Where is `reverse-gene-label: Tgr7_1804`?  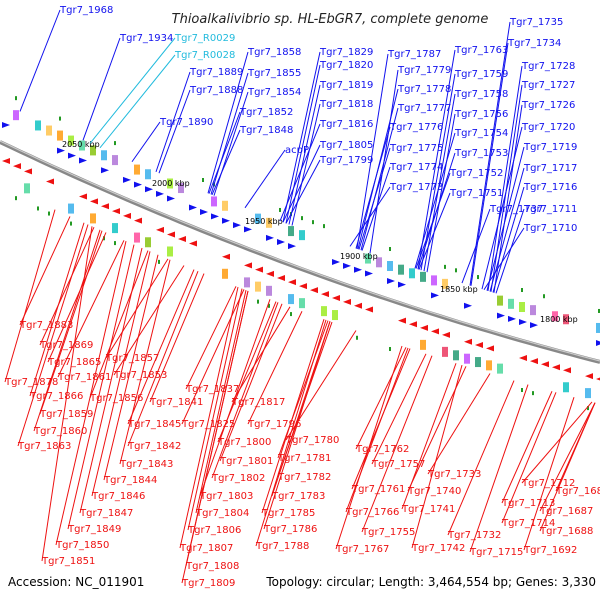
reverse-gene-label: Tgr7_1804 is located at coordinates (222, 513).